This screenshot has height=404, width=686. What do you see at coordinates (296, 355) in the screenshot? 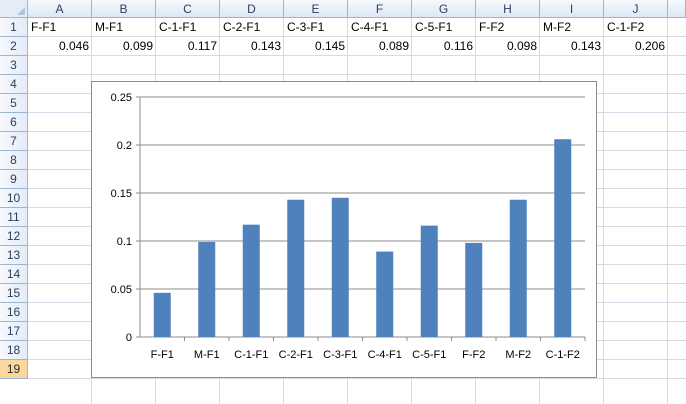
I see `x-category-label: C-2-F1` at bounding box center [296, 355].